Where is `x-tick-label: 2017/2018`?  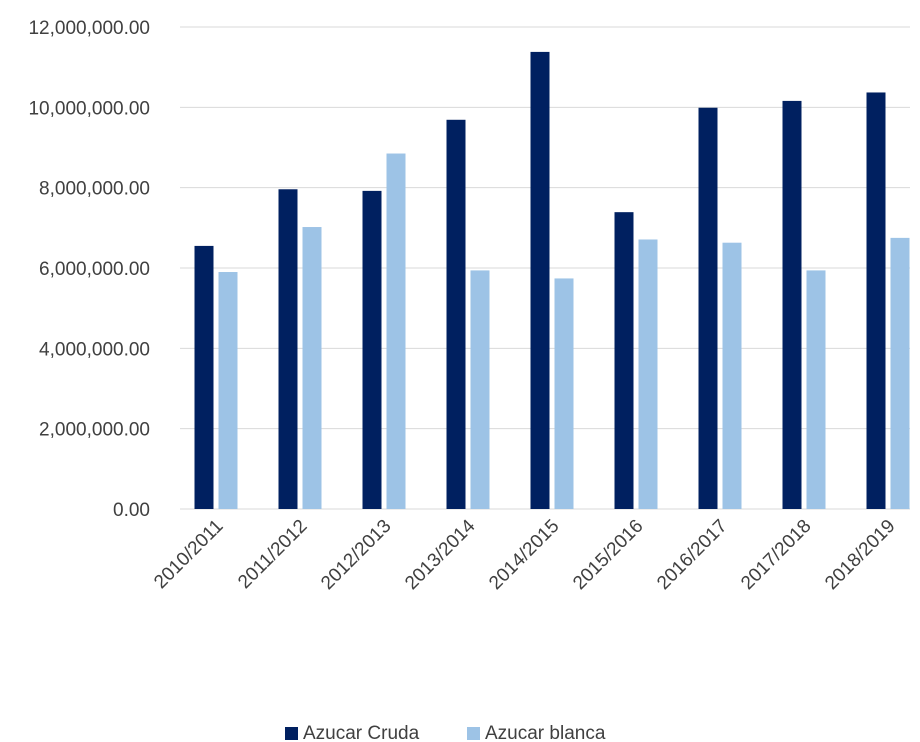 x-tick-label: 2017/2018 is located at coordinates (776, 555).